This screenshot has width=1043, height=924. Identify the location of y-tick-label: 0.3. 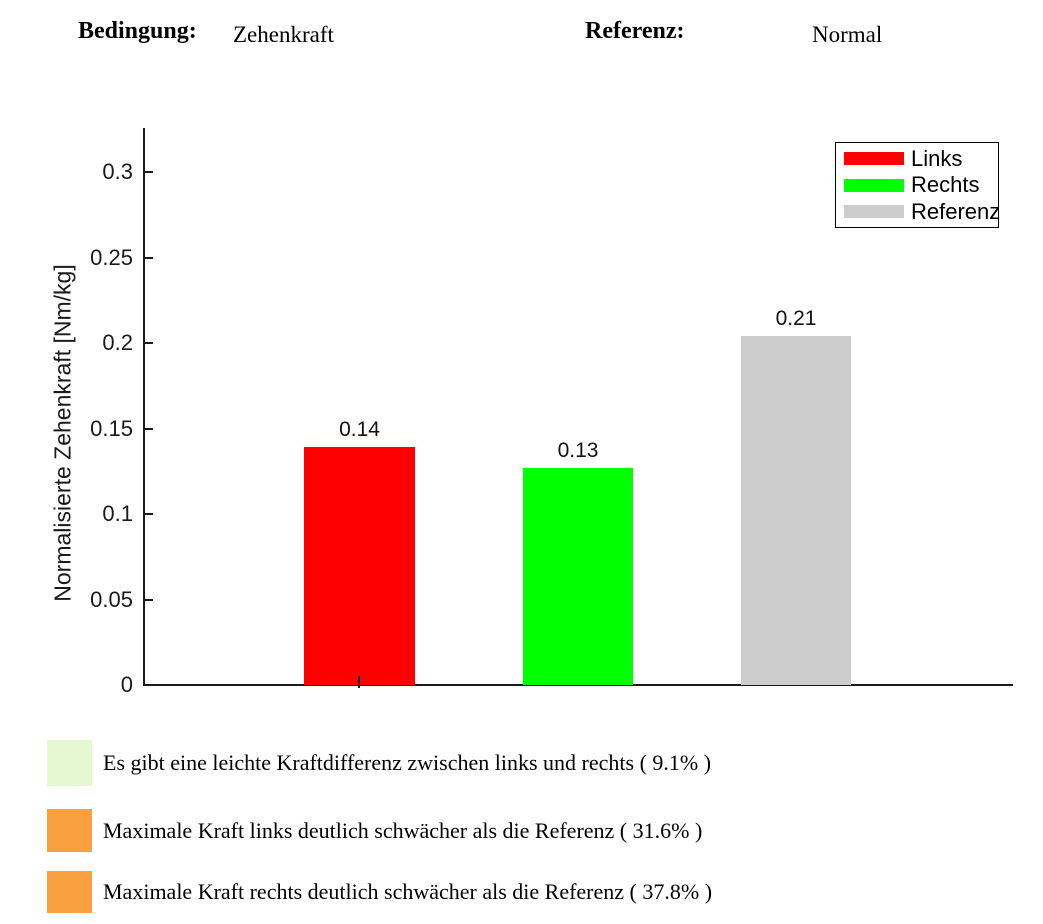
(117, 171).